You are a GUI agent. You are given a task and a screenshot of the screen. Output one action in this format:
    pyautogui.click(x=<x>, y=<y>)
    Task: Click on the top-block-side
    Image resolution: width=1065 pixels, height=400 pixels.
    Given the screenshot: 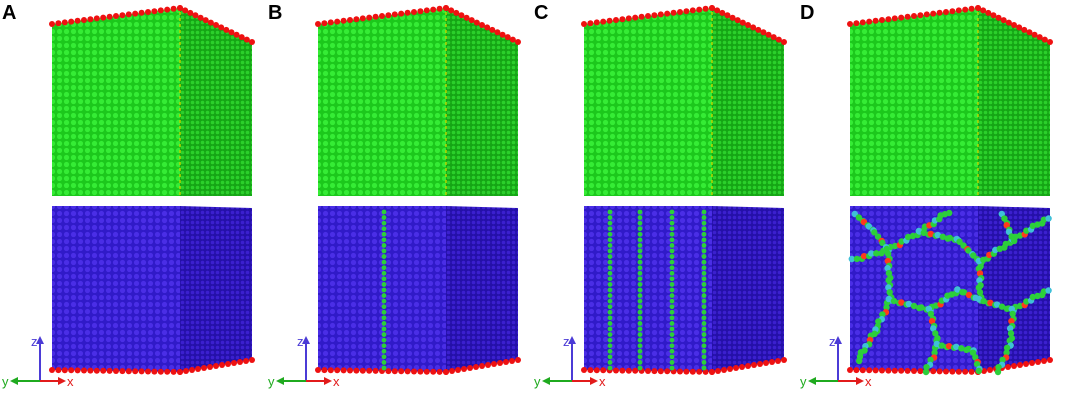 What is the action you would take?
    pyautogui.click(x=482, y=102)
    